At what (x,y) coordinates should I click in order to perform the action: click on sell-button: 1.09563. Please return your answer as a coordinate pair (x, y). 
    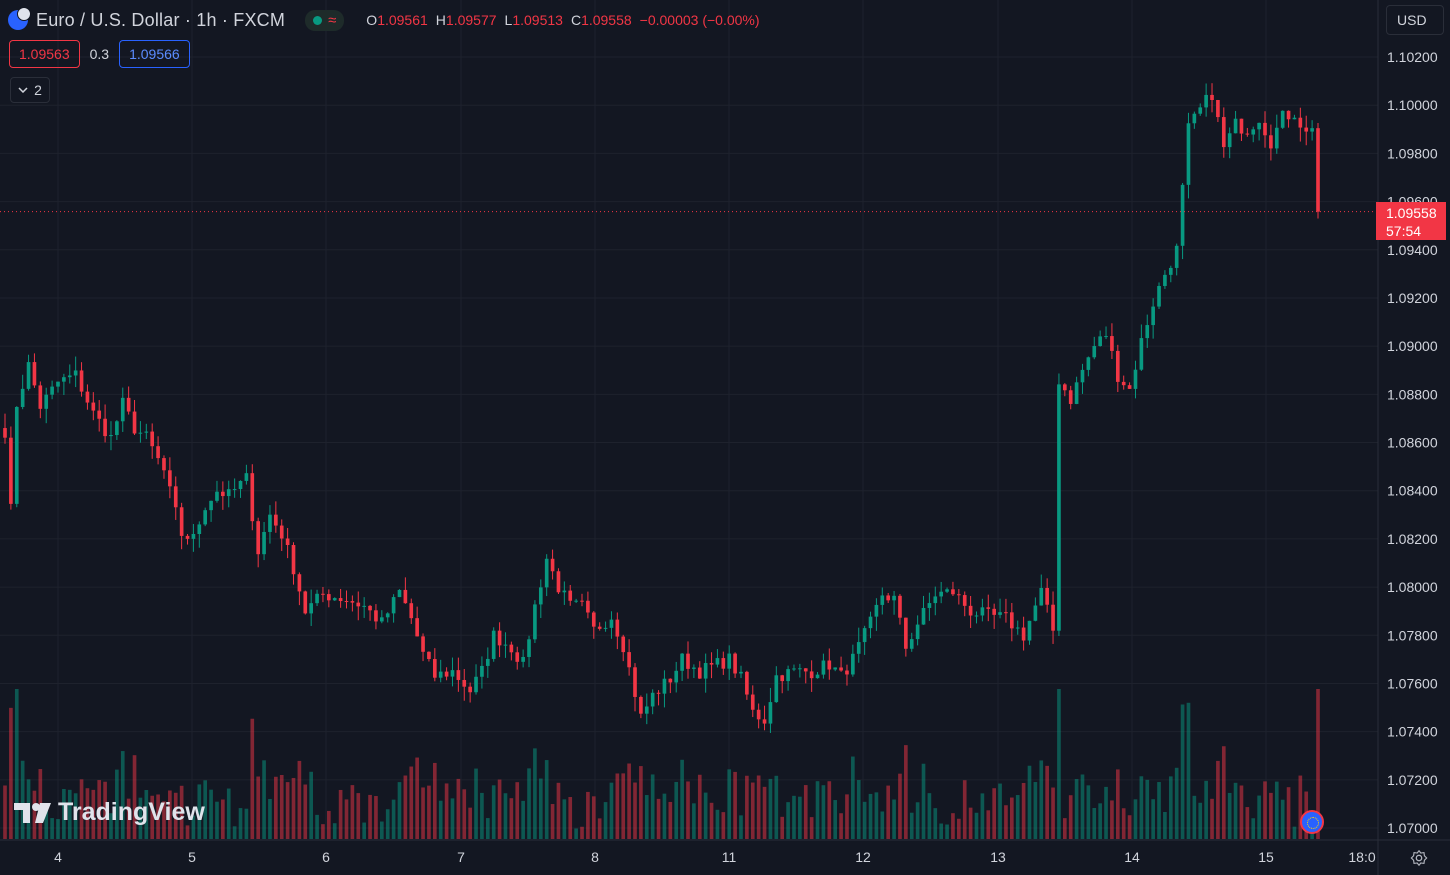
    Looking at the image, I should click on (44, 54).